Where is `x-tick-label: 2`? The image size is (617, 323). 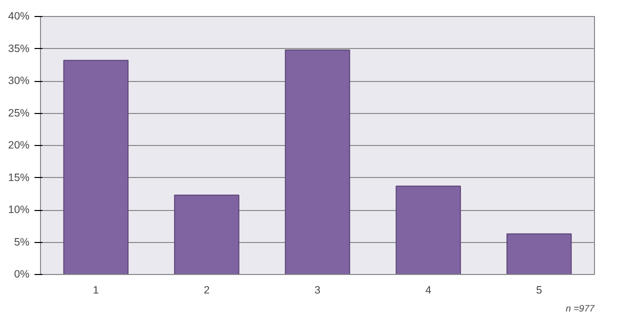
x-tick-label: 2 is located at coordinates (207, 290).